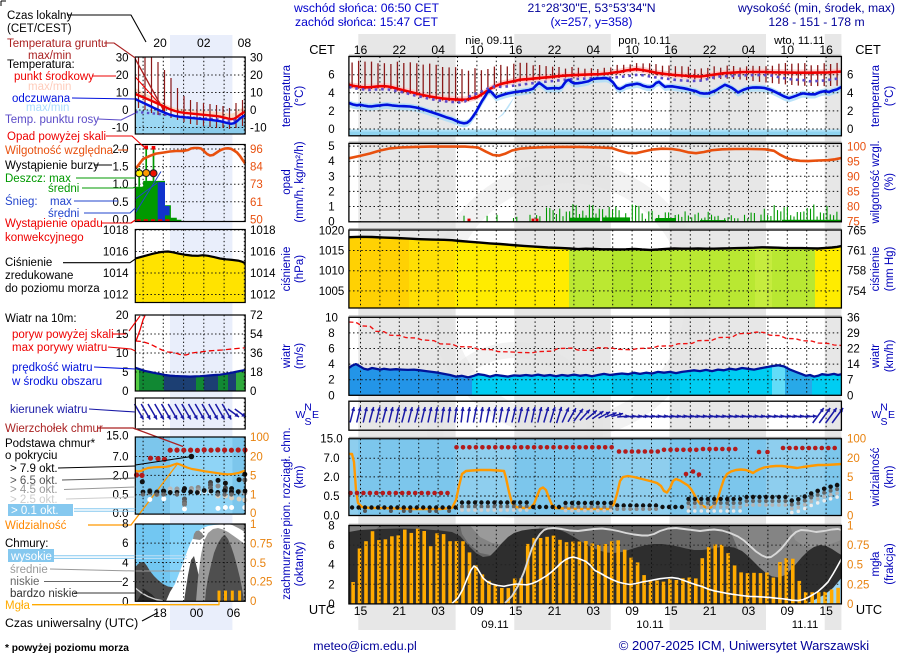 This screenshot has width=910, height=660. Describe the element at coordinates (120, 129) in the screenshot. I see `svg-text: -10` at that location.